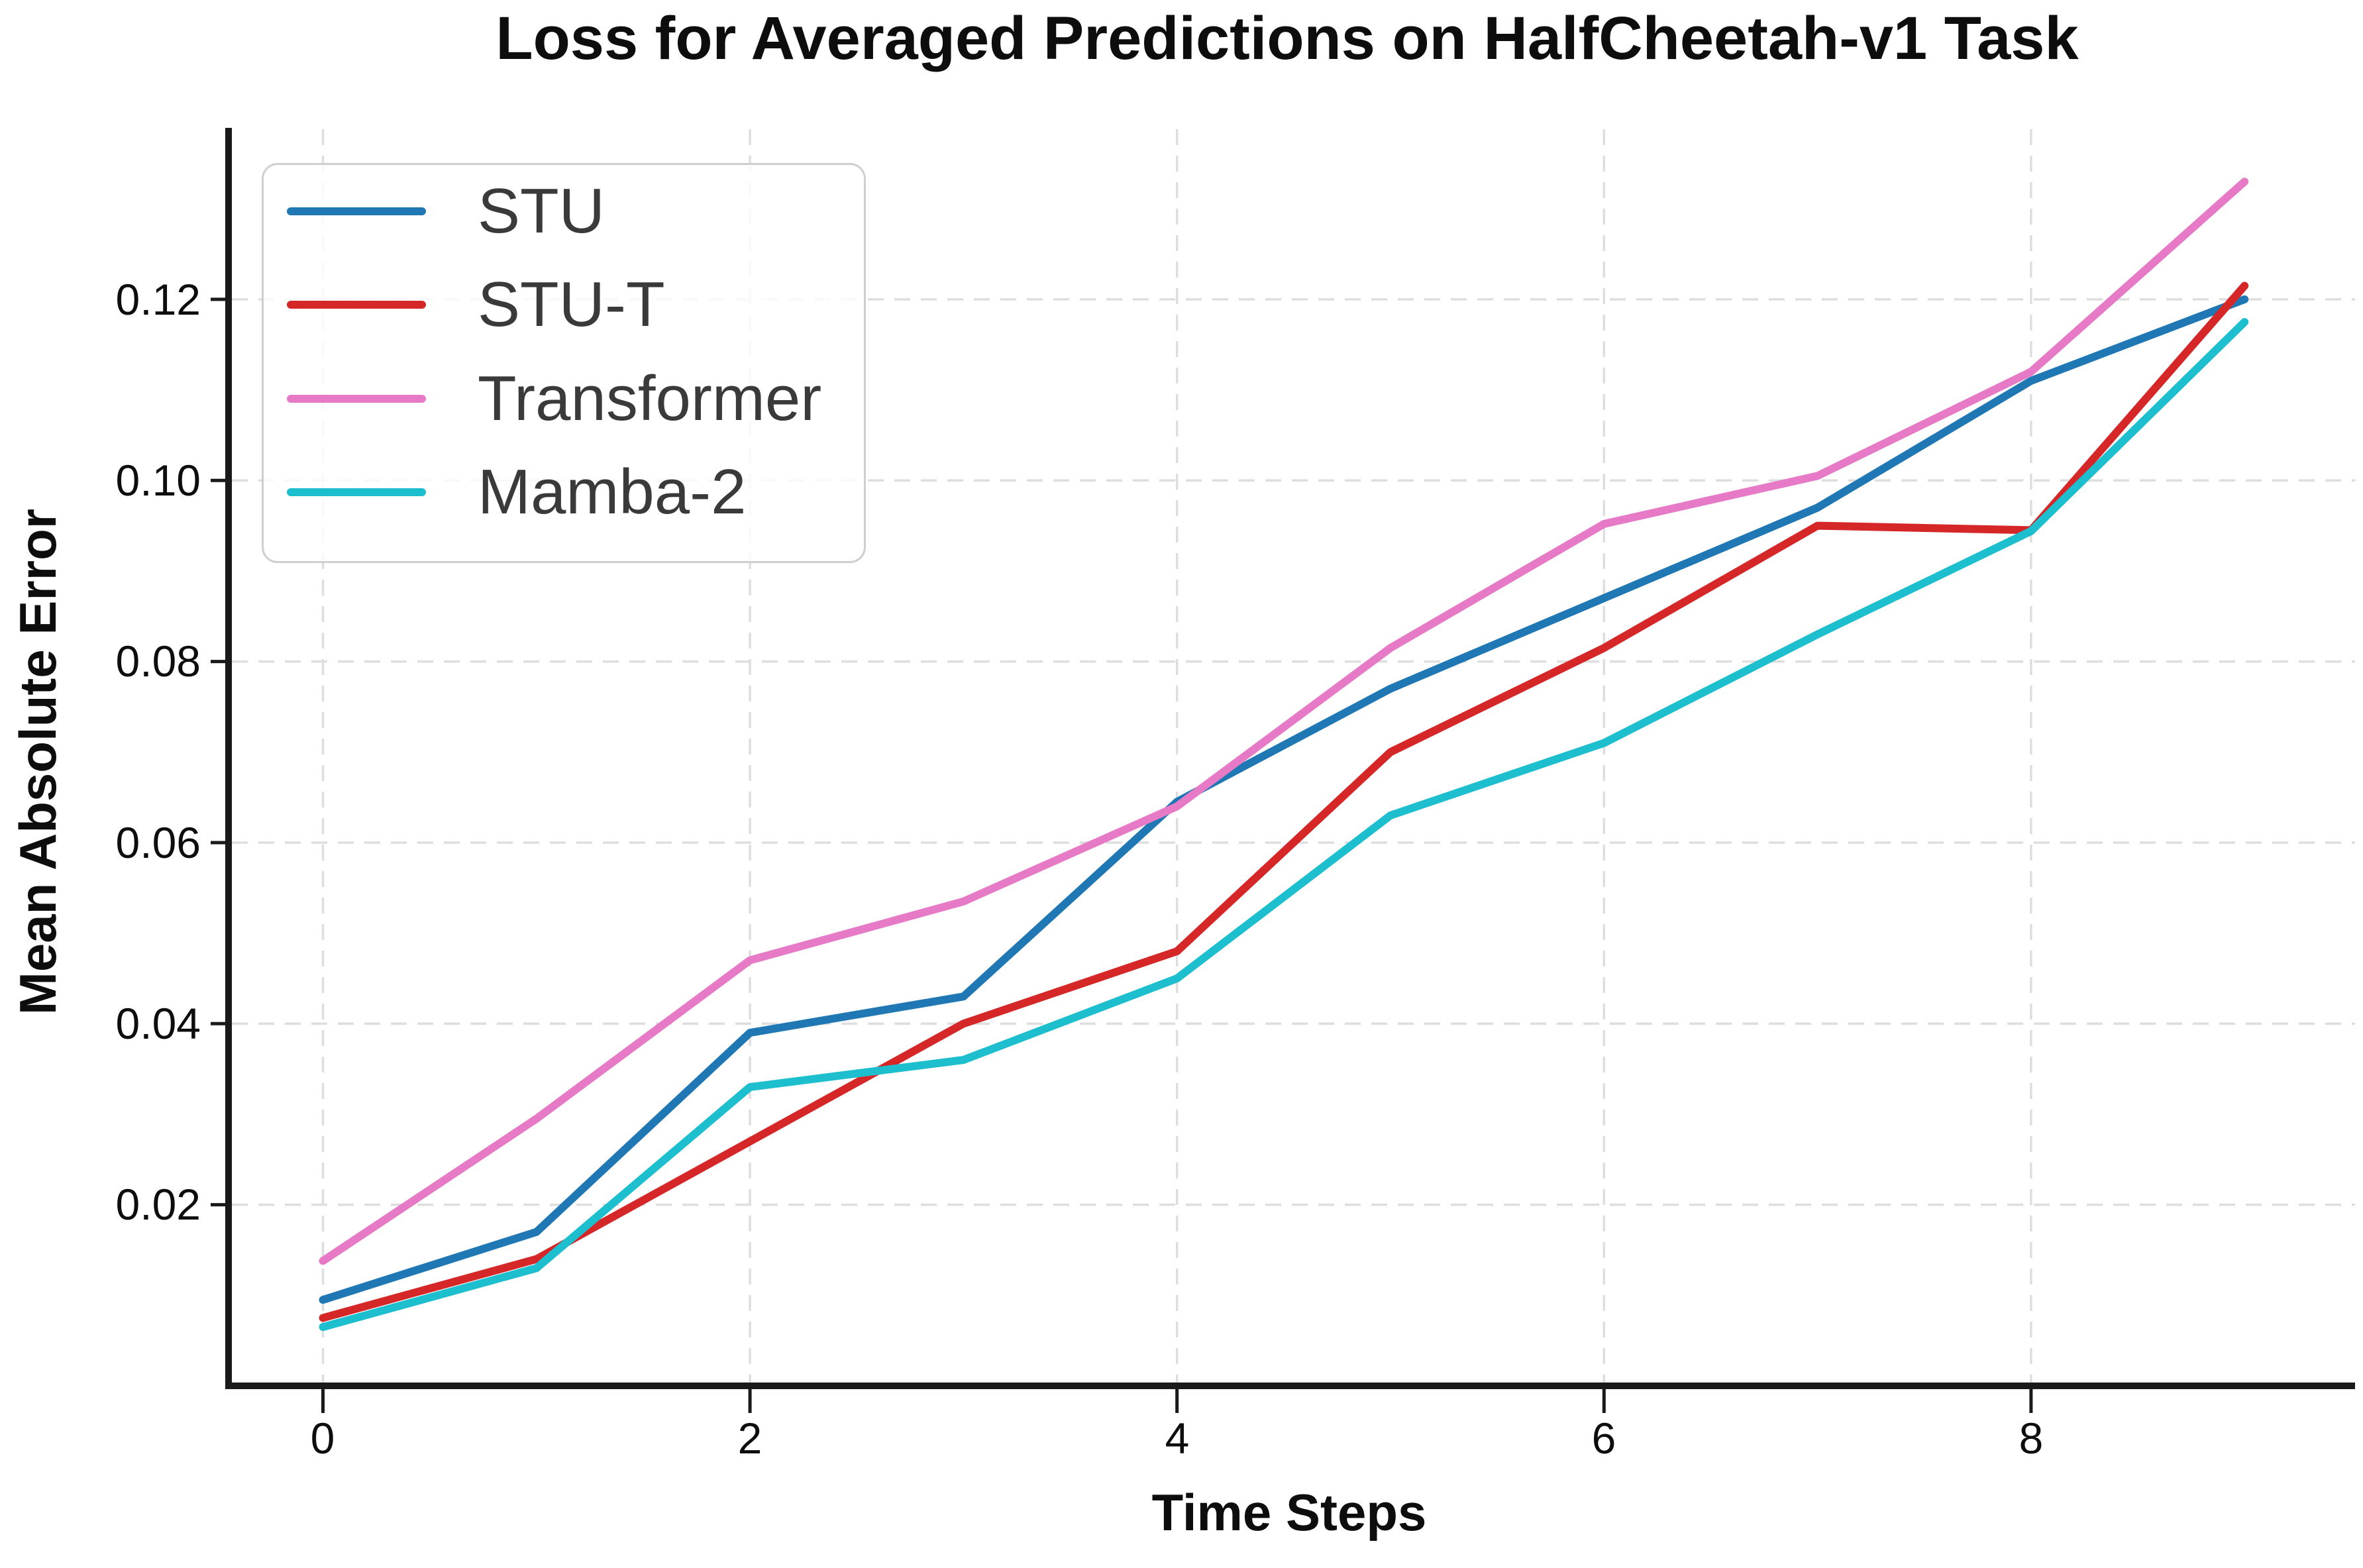  What do you see at coordinates (2031, 1438) in the screenshot?
I see `x-tick-label-4: 8` at bounding box center [2031, 1438].